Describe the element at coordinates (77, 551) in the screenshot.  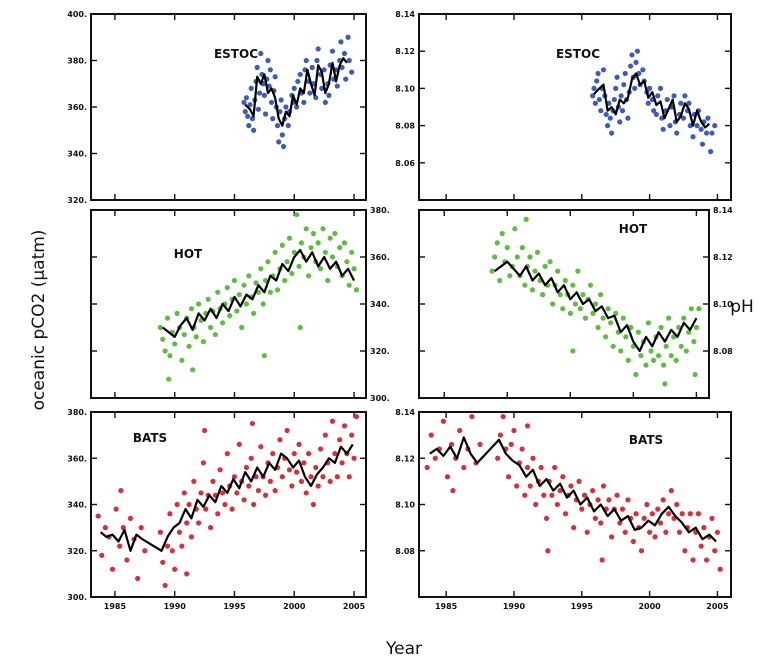
I see `y-tick-label: 320.` at that location.